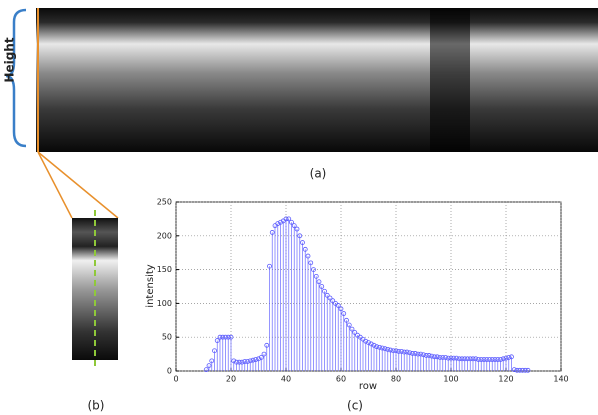 This screenshot has height=415, width=598. I want to click on x-tick-label: 60, so click(341, 379).